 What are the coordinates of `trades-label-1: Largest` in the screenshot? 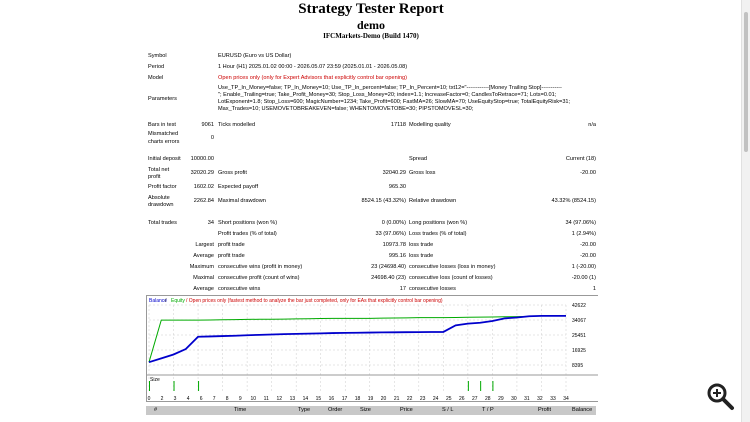 It's located at (204, 245).